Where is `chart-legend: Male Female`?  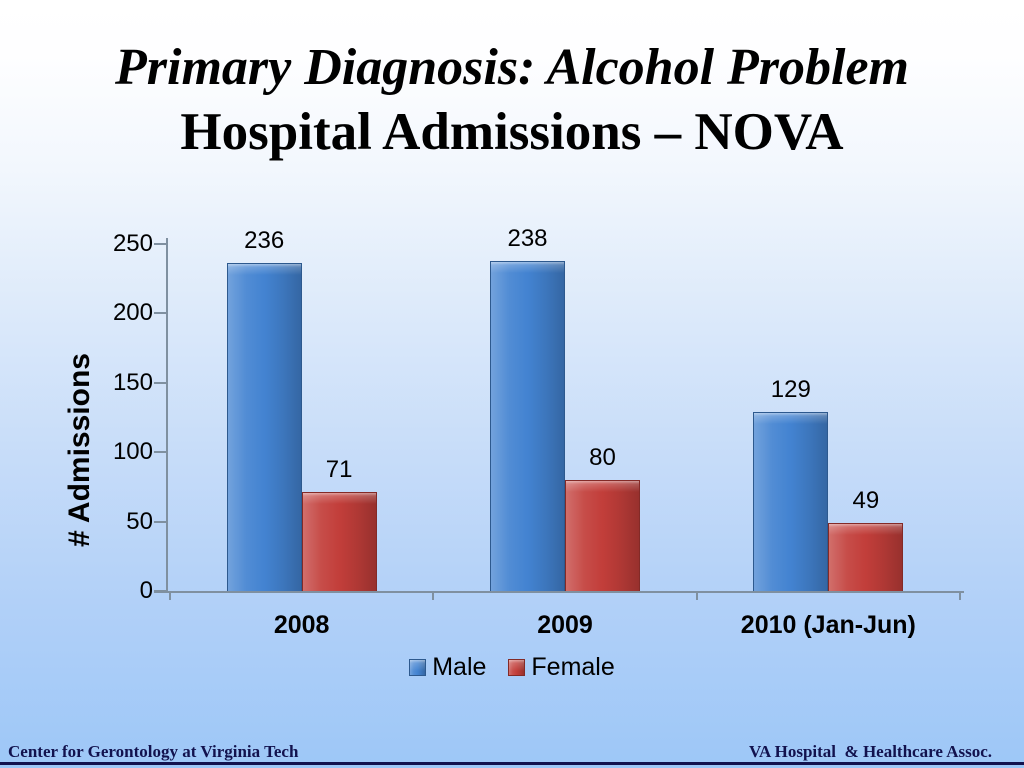
chart-legend: Male Female is located at coordinates (512, 667).